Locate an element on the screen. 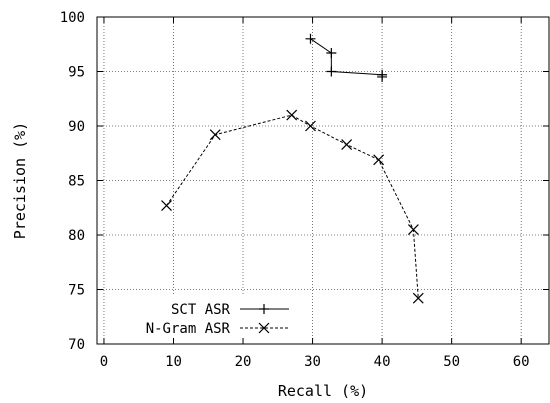 Image resolution: width=550 pixels, height=403 pixels. legend-entry-n-gram-asr: N-Gram ASR is located at coordinates (188, 329).